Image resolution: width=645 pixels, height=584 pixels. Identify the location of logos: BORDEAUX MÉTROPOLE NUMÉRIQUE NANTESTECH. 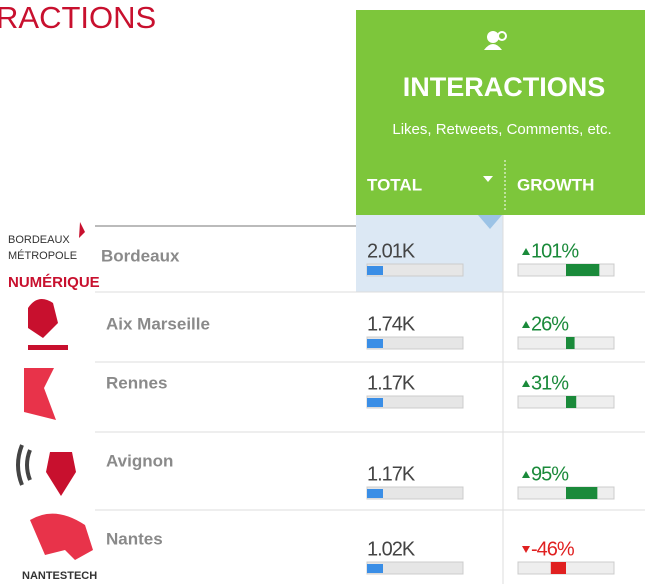
(54, 402).